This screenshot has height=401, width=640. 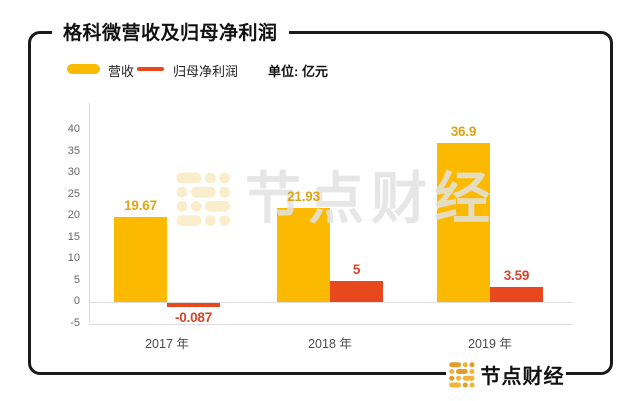 What do you see at coordinates (298, 71) in the screenshot?
I see `unit-label: 单位: 亿元` at bounding box center [298, 71].